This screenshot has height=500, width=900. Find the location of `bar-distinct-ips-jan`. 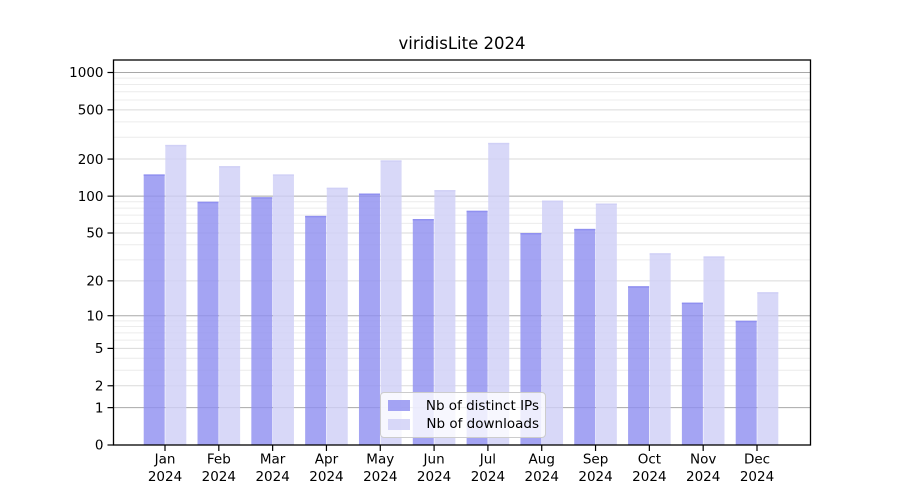

bar-distinct-ips-jan is located at coordinates (154, 309).